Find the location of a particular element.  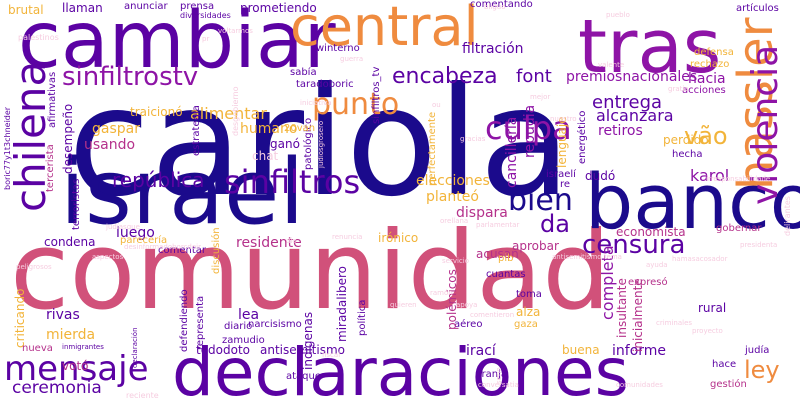

word: hecha is located at coordinates (687, 154).